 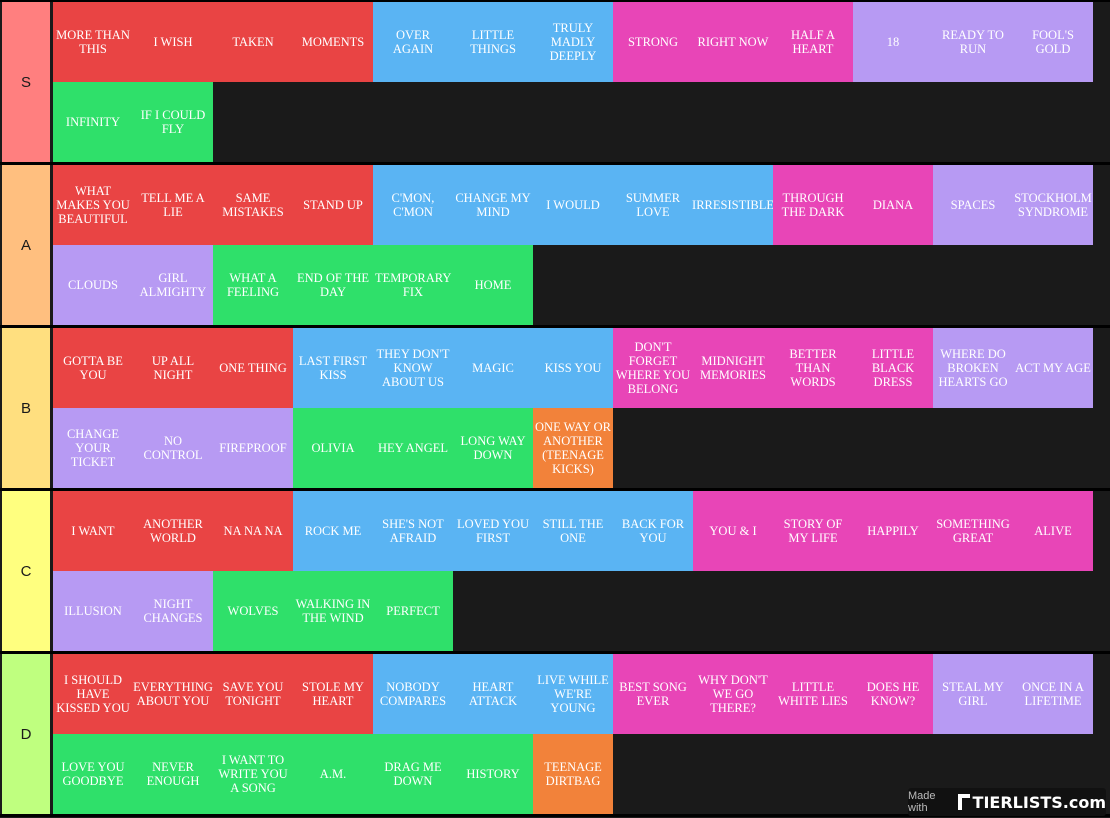 I want to click on tier-item: PERFECT, so click(x=413, y=611).